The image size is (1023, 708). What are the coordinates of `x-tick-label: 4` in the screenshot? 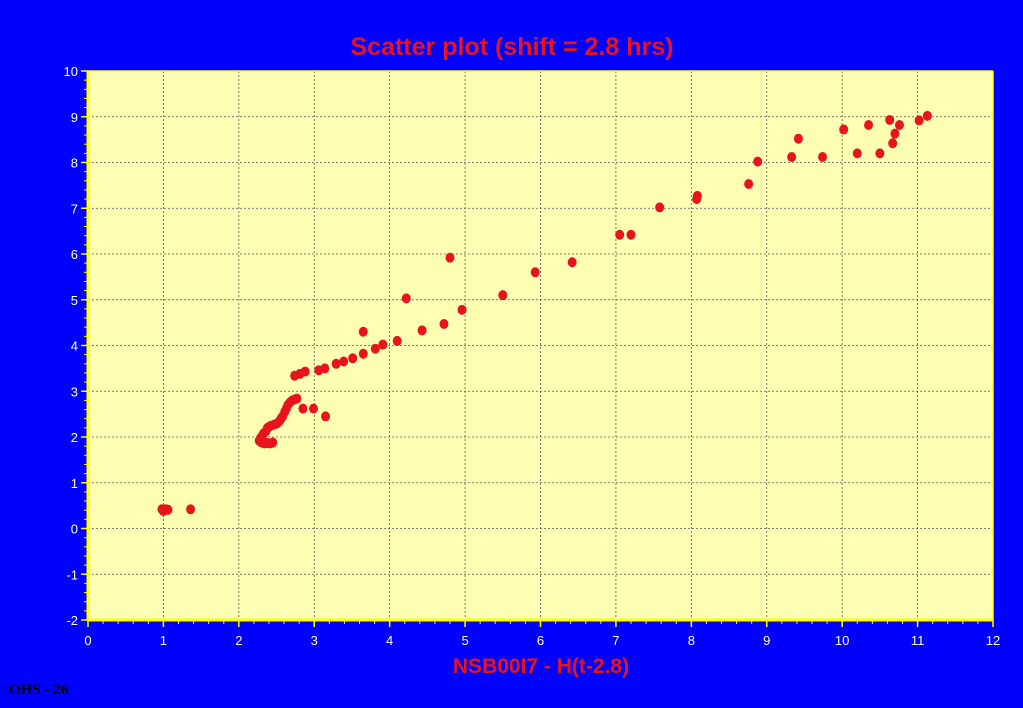 It's located at (389, 640).